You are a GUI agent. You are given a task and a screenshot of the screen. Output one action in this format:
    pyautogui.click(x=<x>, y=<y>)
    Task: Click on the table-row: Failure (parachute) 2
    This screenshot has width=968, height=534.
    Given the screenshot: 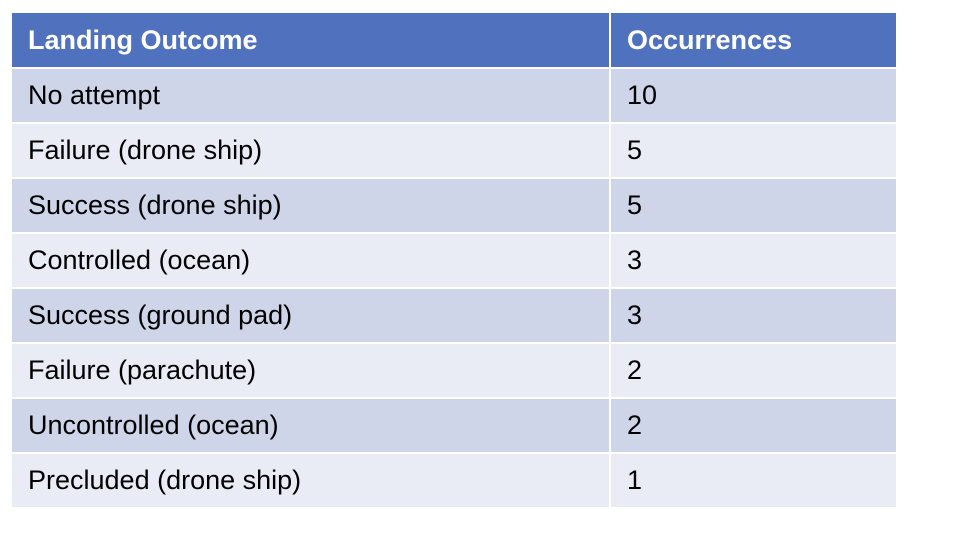 What is the action you would take?
    pyautogui.click(x=454, y=370)
    